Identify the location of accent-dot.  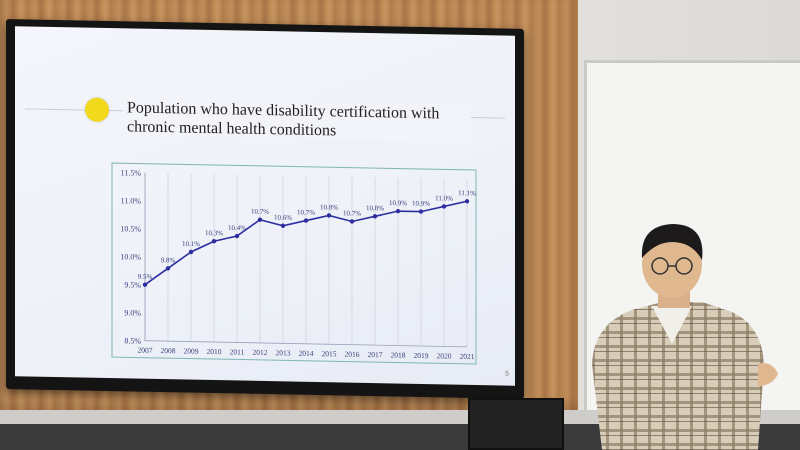
(97, 110).